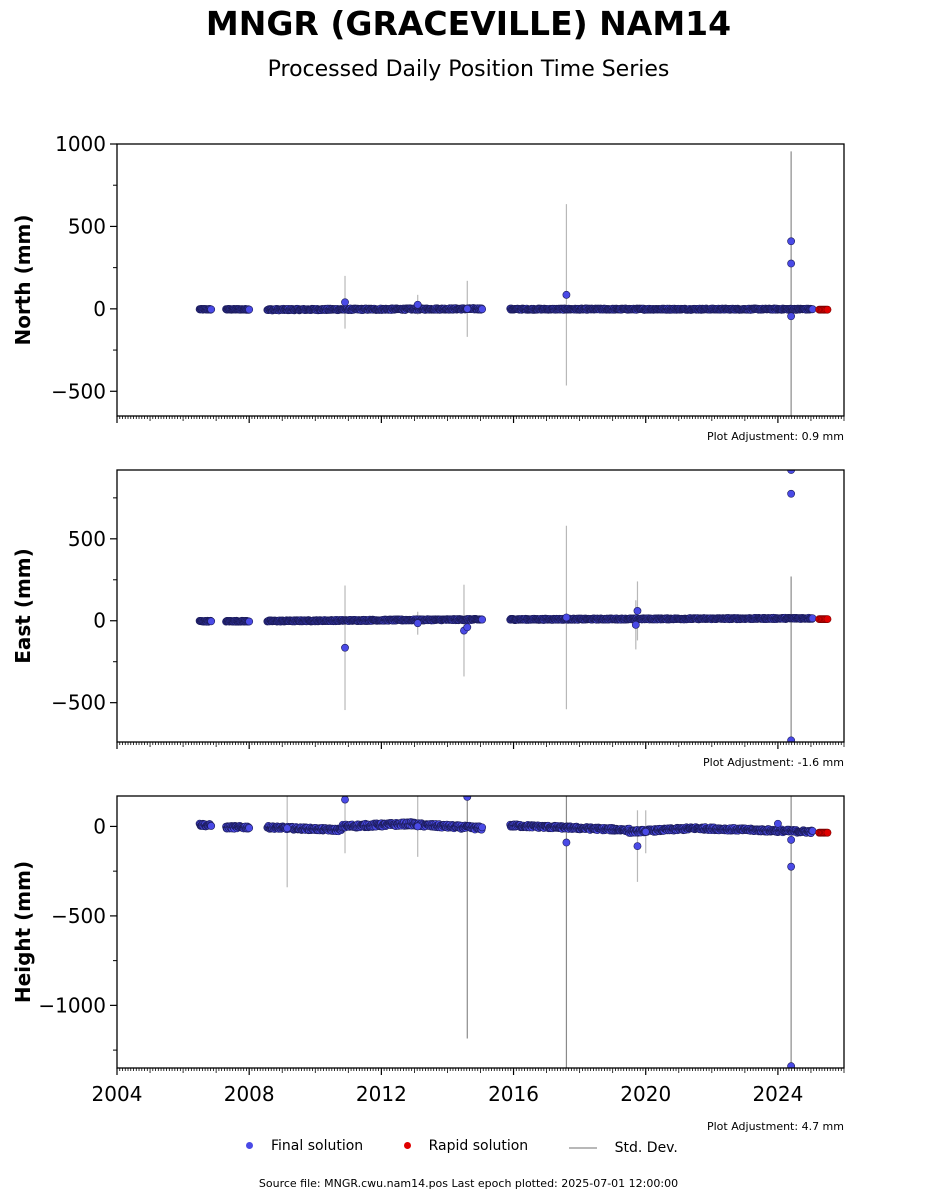 Image resolution: width=937 pixels, height=1200 pixels. Describe the element at coordinates (513, 1094) in the screenshot. I see `x-tick-label: 2016` at that location.